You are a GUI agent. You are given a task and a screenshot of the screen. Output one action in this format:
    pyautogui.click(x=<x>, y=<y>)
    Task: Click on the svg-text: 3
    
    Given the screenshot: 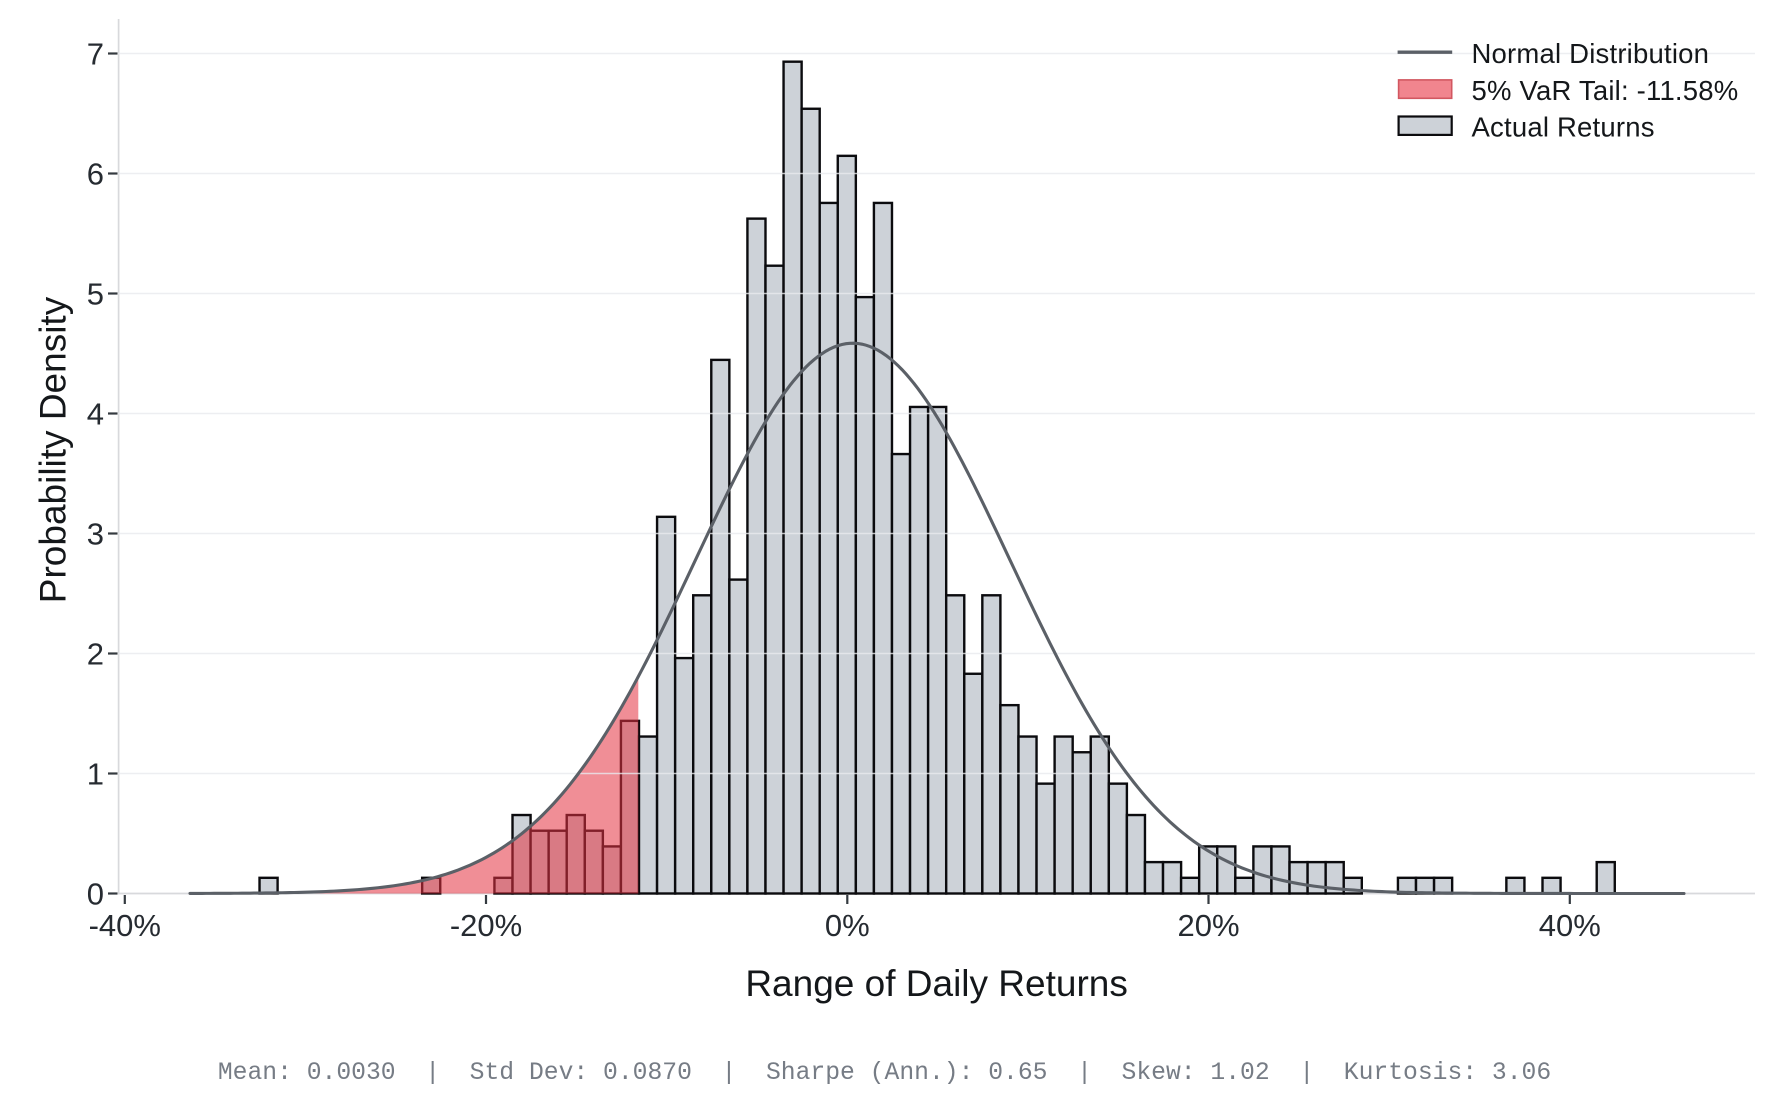 What is the action you would take?
    pyautogui.click(x=95, y=534)
    